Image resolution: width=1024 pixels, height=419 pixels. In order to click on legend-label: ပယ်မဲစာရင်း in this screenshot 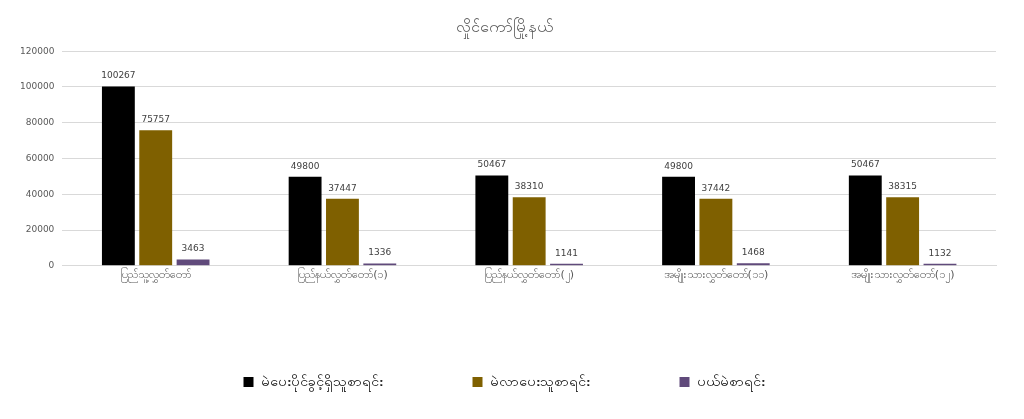, I will do `click(730, 382)`.